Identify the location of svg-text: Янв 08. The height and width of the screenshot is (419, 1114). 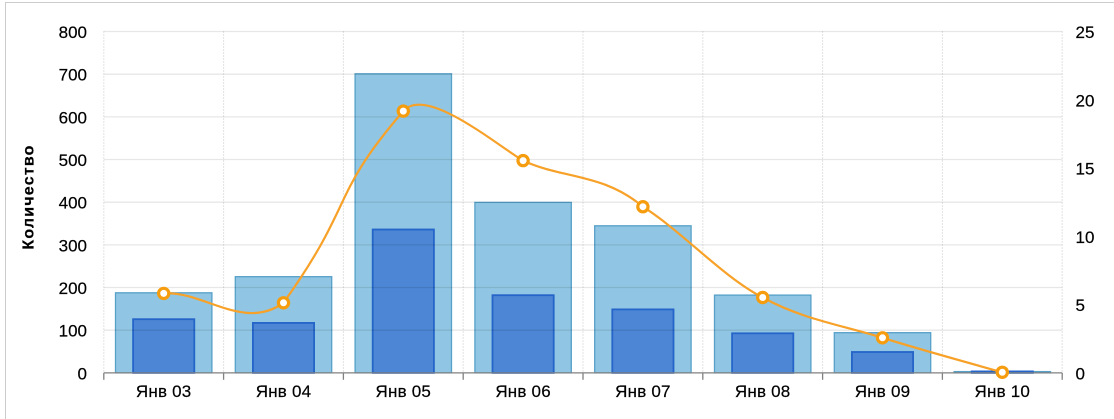
(763, 391).